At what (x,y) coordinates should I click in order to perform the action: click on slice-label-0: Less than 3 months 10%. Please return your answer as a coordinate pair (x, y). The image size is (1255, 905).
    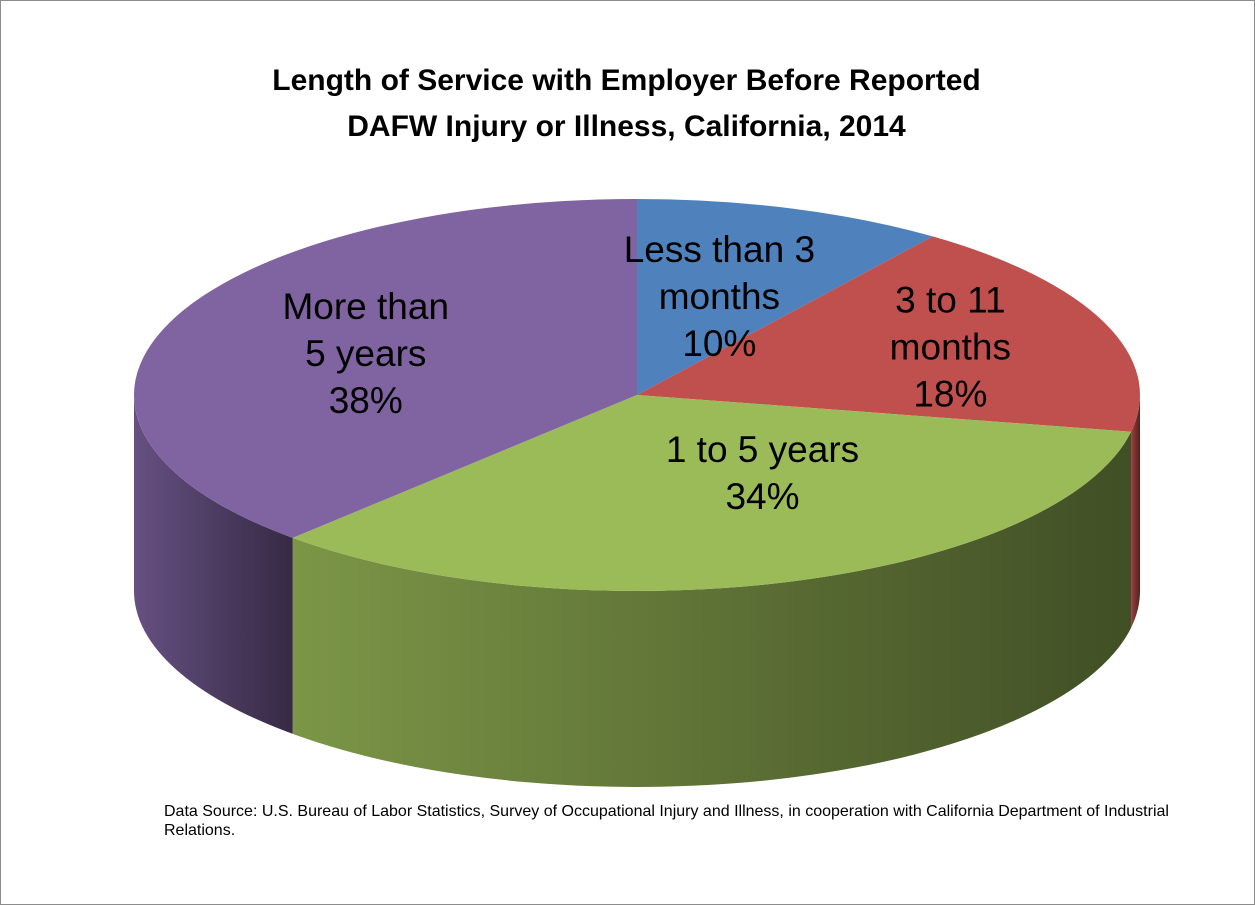
    Looking at the image, I should click on (719, 296).